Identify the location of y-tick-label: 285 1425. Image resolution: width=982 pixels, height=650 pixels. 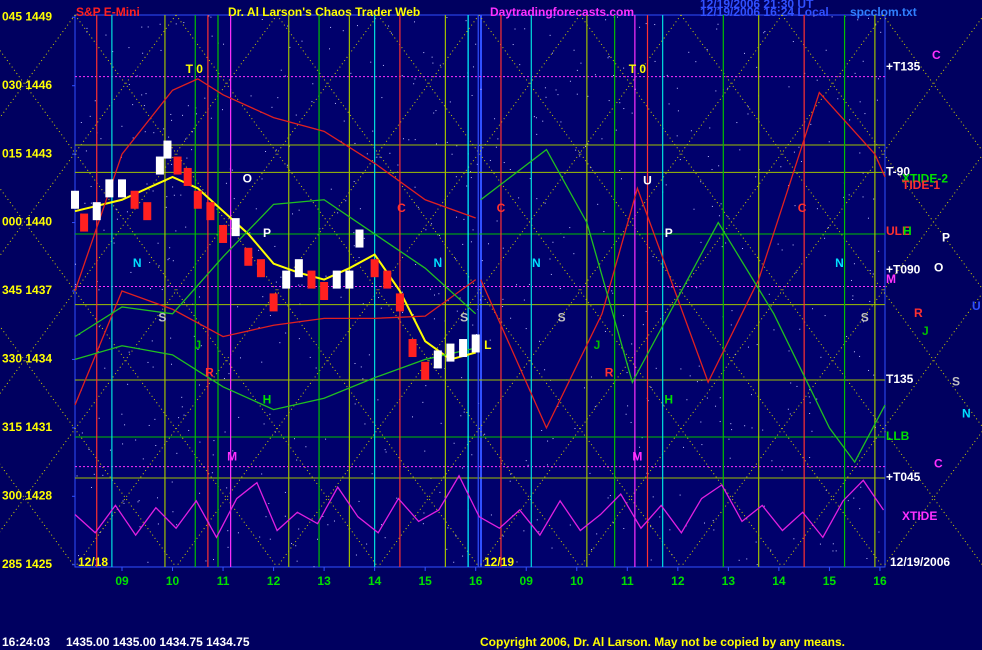
(27, 564).